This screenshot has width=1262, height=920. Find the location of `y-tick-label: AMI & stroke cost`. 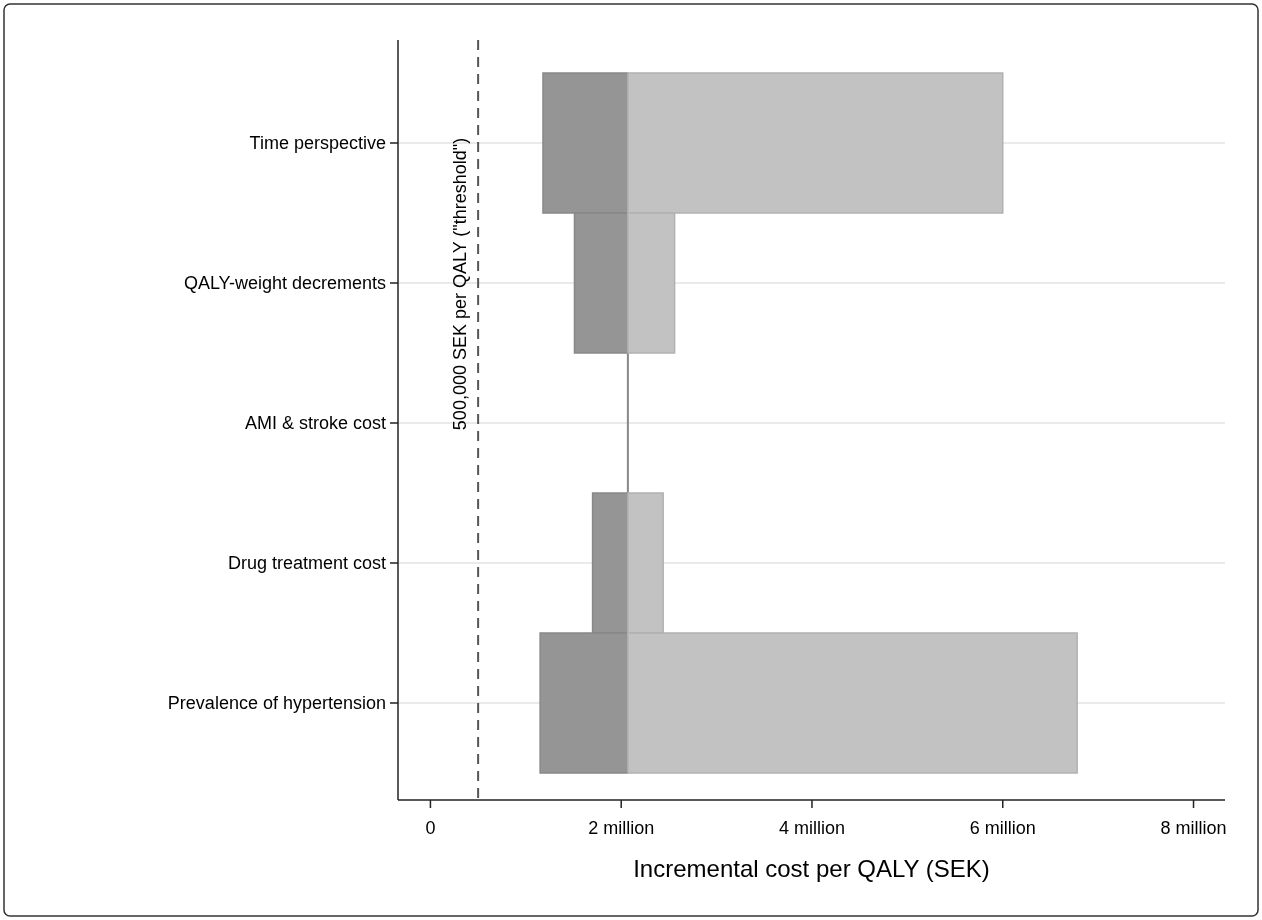

y-tick-label: AMI & stroke cost is located at coordinates (315, 423).